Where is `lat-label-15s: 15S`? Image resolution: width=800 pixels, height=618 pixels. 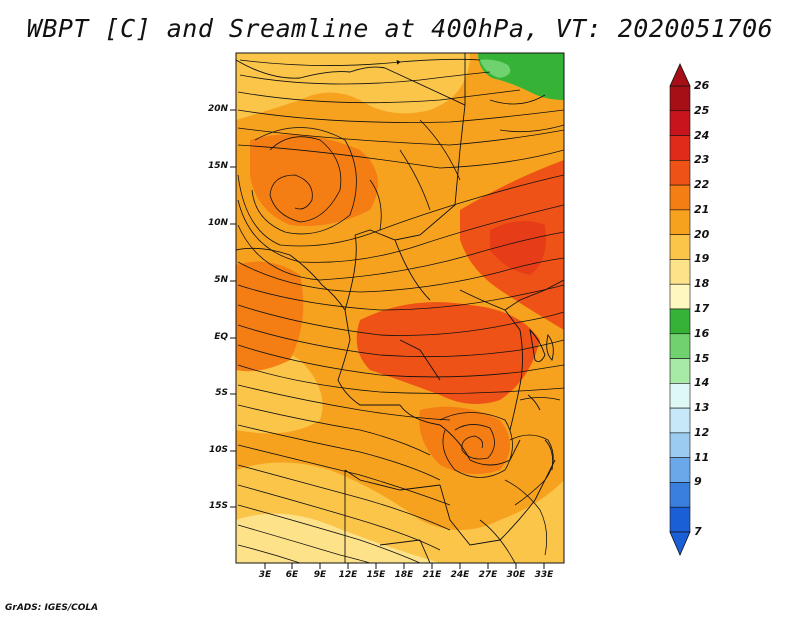 lat-label-15s: 15S is located at coordinates (218, 506).